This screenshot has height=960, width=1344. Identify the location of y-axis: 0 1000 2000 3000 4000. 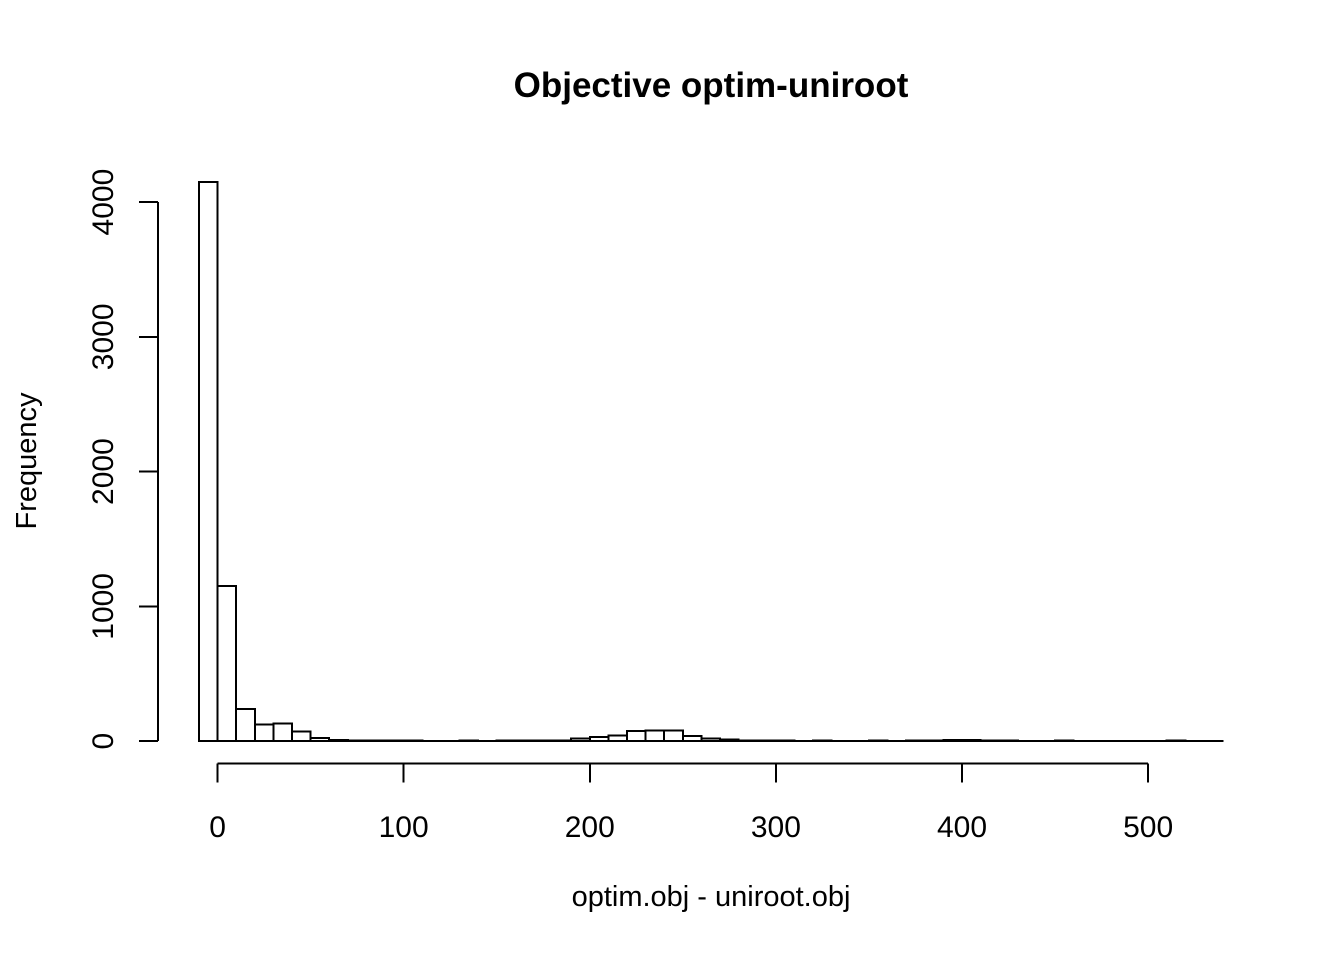
(123, 459).